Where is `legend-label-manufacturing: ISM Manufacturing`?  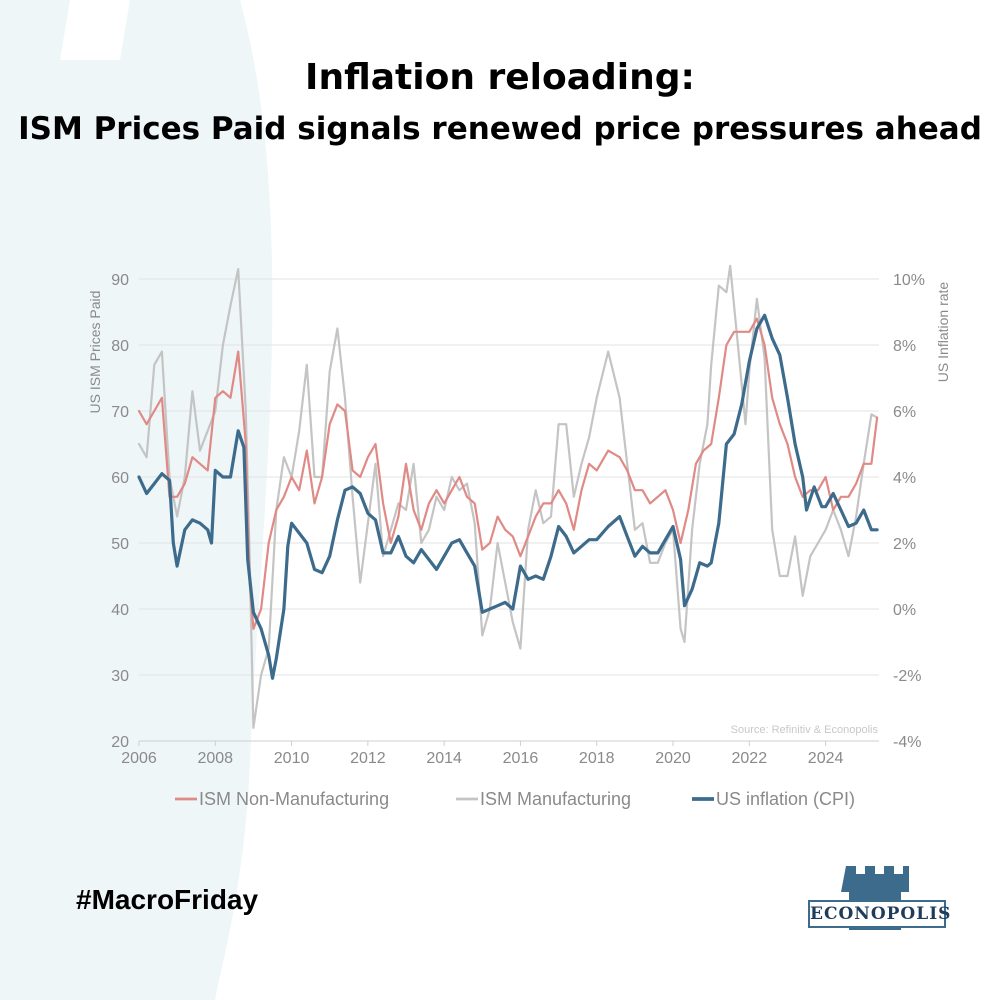 legend-label-manufacturing: ISM Manufacturing is located at coordinates (555, 799).